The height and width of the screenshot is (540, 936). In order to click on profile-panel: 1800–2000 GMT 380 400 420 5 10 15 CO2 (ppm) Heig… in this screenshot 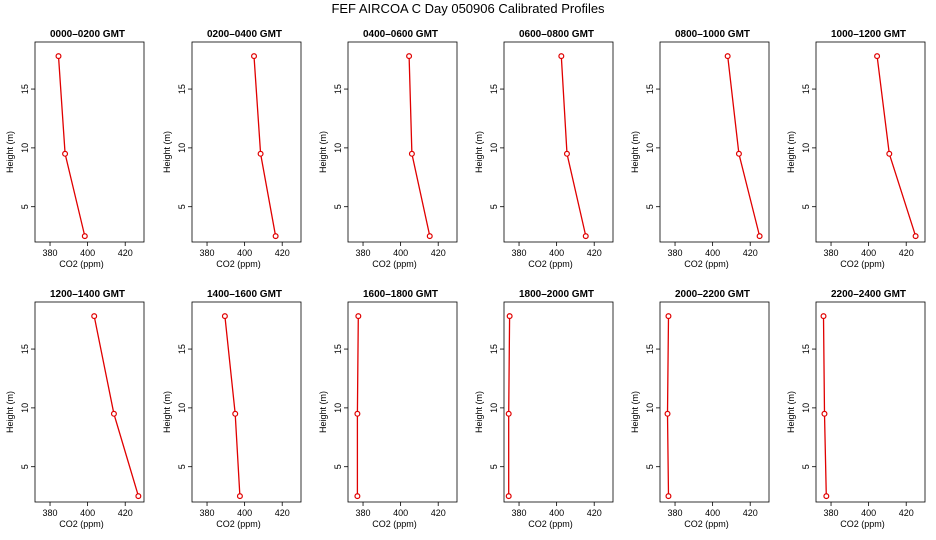, I will do `click(544, 409)`.